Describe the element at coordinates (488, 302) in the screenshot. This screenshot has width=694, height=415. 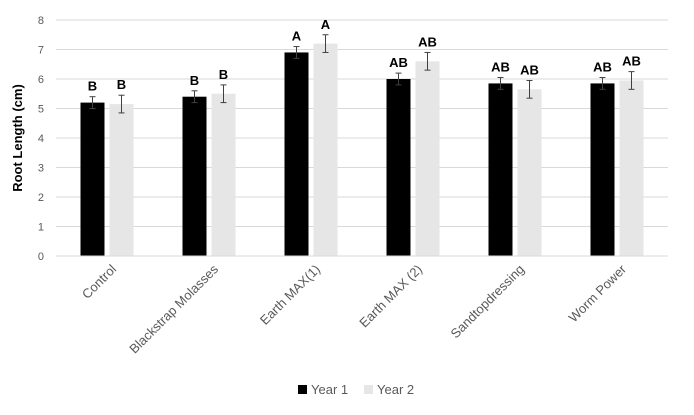
I see `x-category-label: Sandtopdressing` at that location.